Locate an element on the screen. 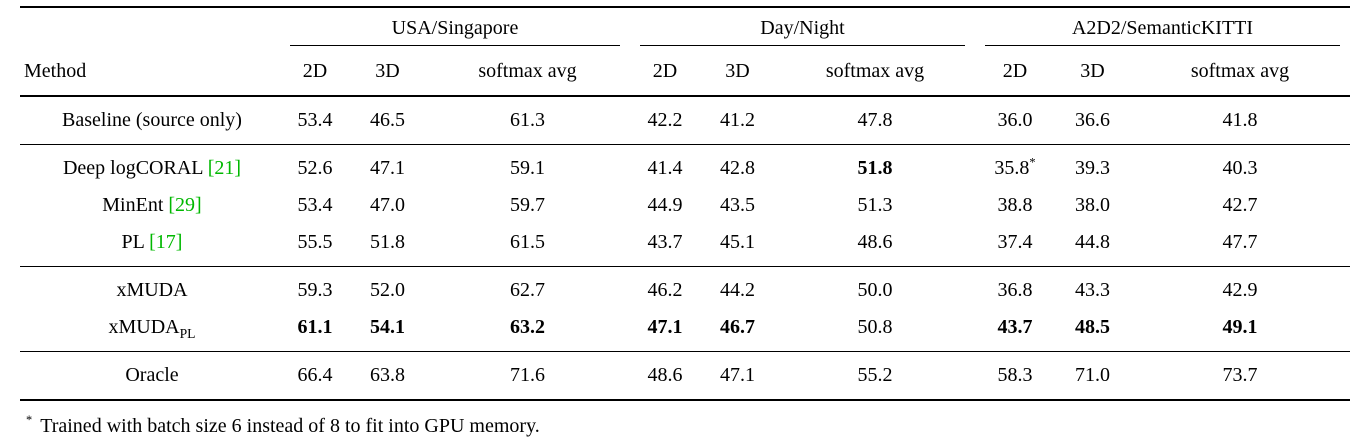 Image resolution: width=1367 pixels, height=443 pixels. value-cell: 44.2 is located at coordinates (737, 290).